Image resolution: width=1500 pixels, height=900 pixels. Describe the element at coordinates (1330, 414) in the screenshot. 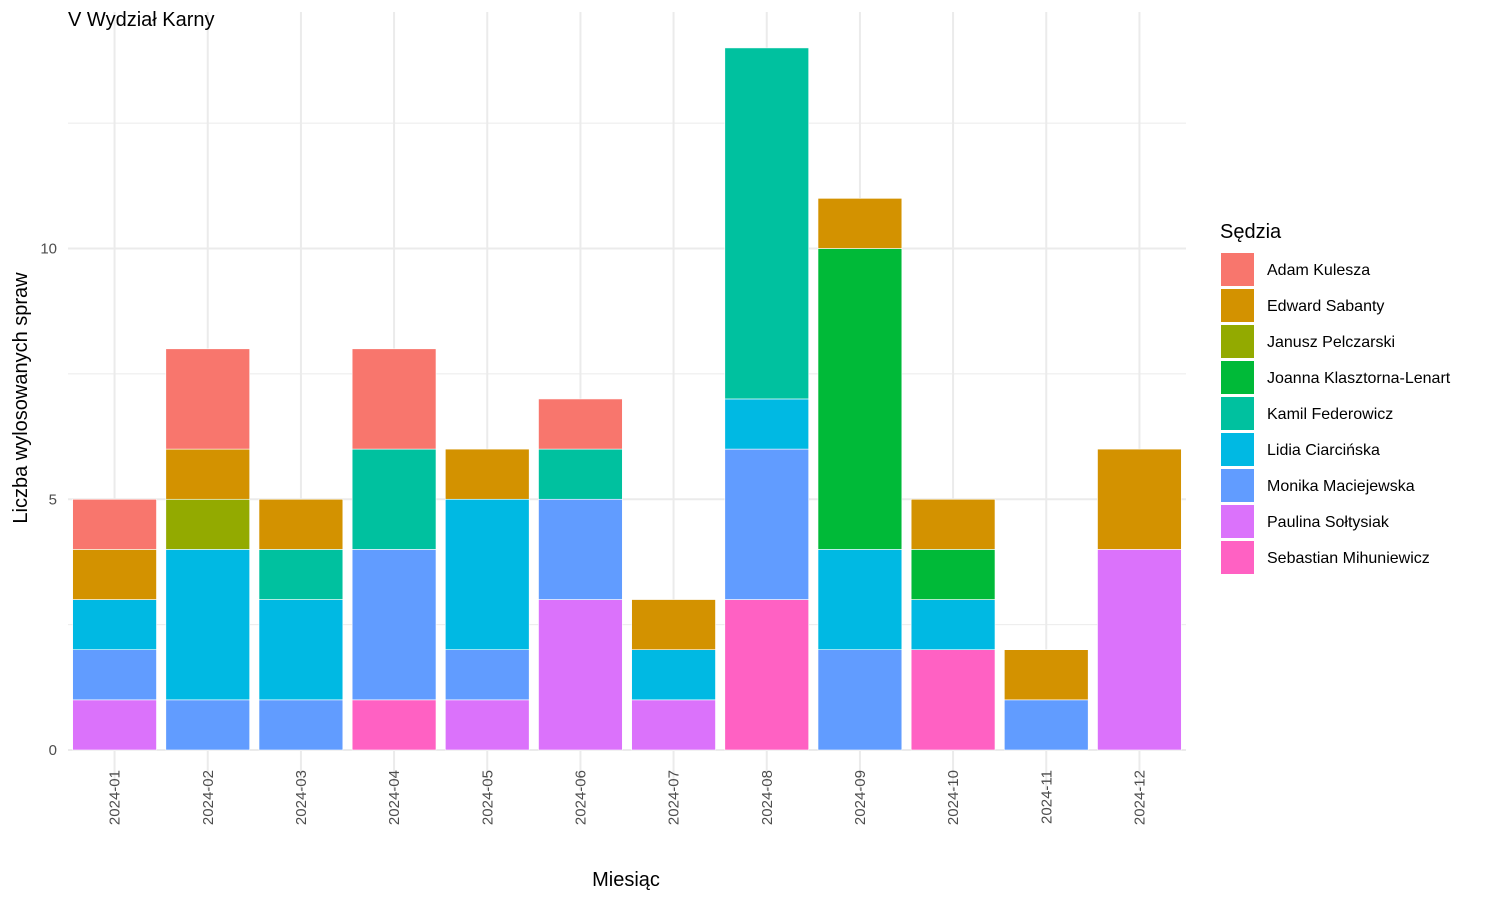

I see `legend-label: Kamil Federowicz` at that location.